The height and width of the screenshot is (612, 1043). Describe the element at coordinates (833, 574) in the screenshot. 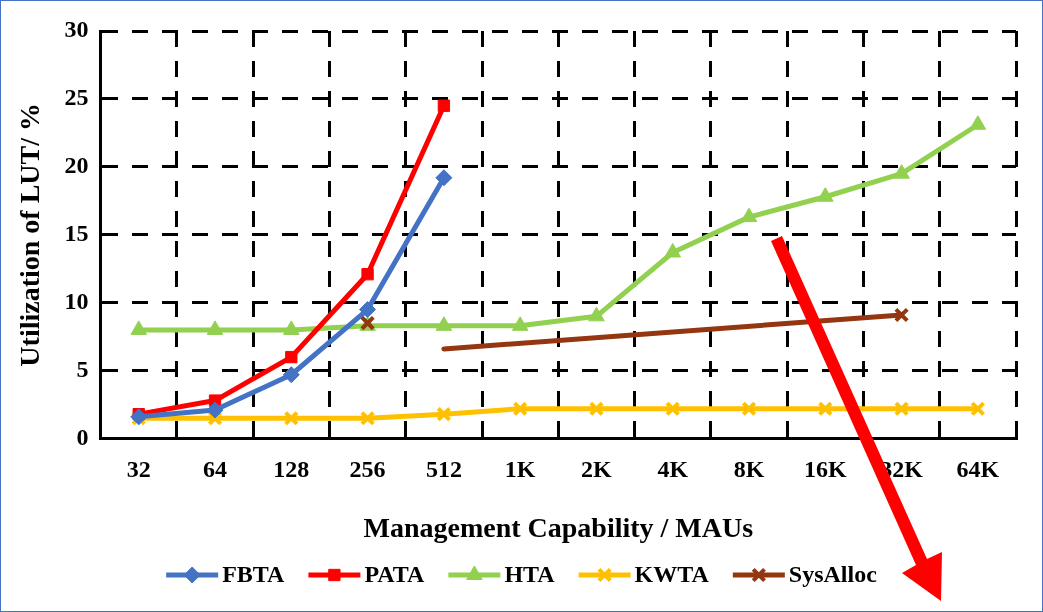

I see `legend-label: SysAlloc` at that location.